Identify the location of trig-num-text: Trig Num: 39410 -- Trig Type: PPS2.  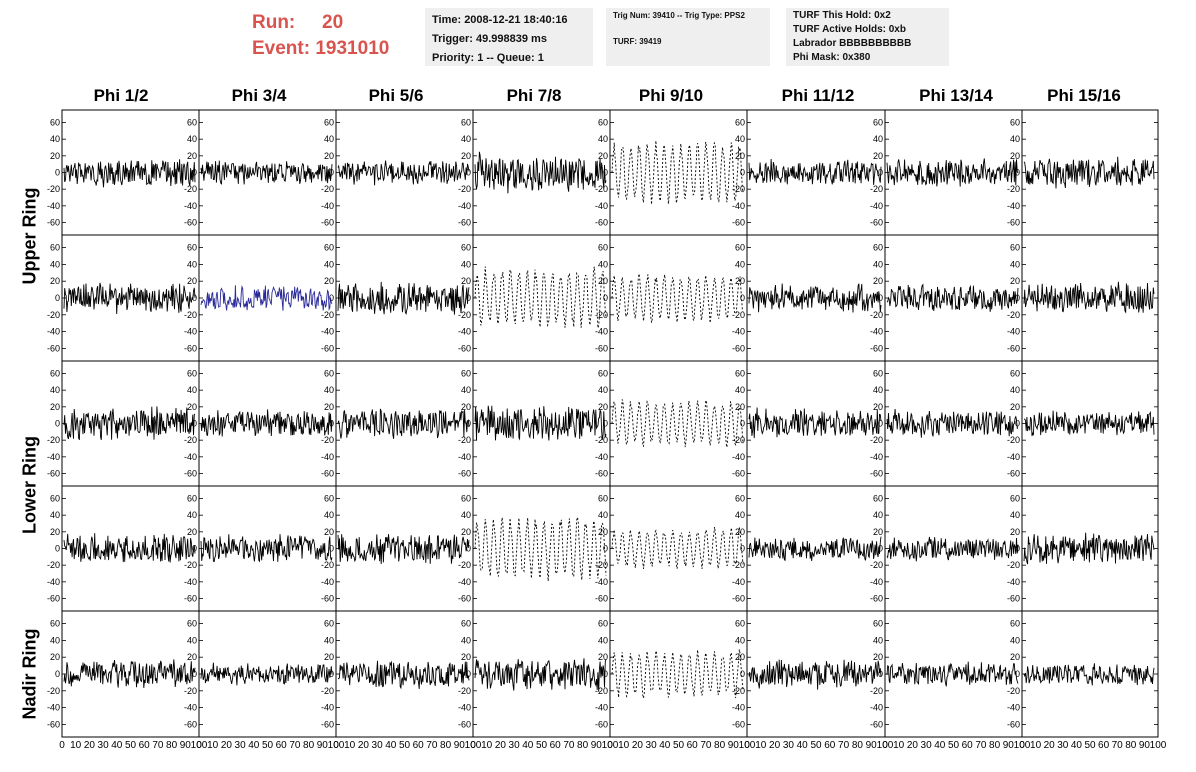
(679, 15).